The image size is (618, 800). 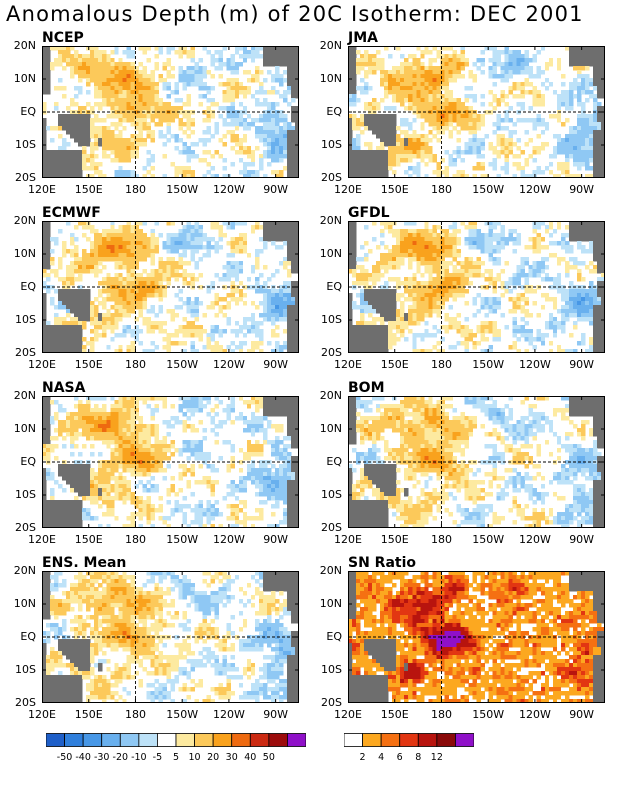 What do you see at coordinates (382, 563) in the screenshot?
I see `panel-title: SN Ratio` at bounding box center [382, 563].